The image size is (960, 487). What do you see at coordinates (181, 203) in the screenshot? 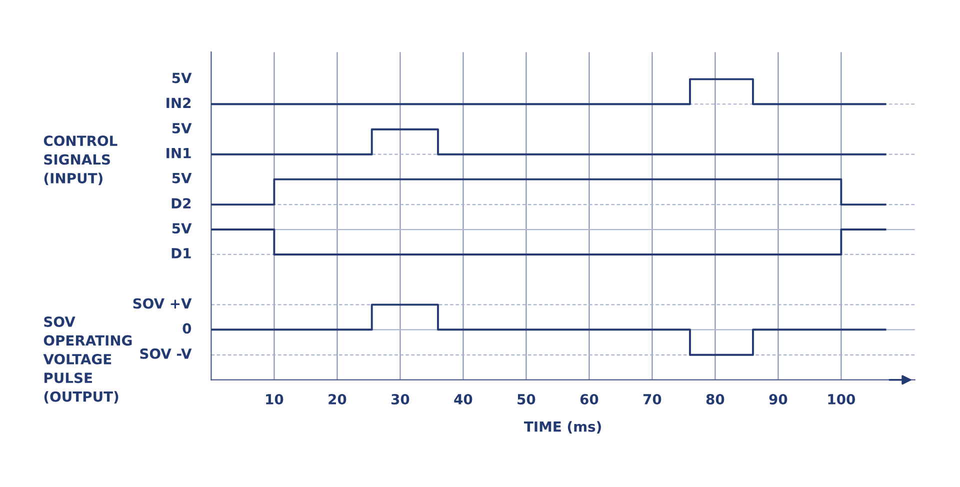
I see `ref-line-label: D2` at bounding box center [181, 203].